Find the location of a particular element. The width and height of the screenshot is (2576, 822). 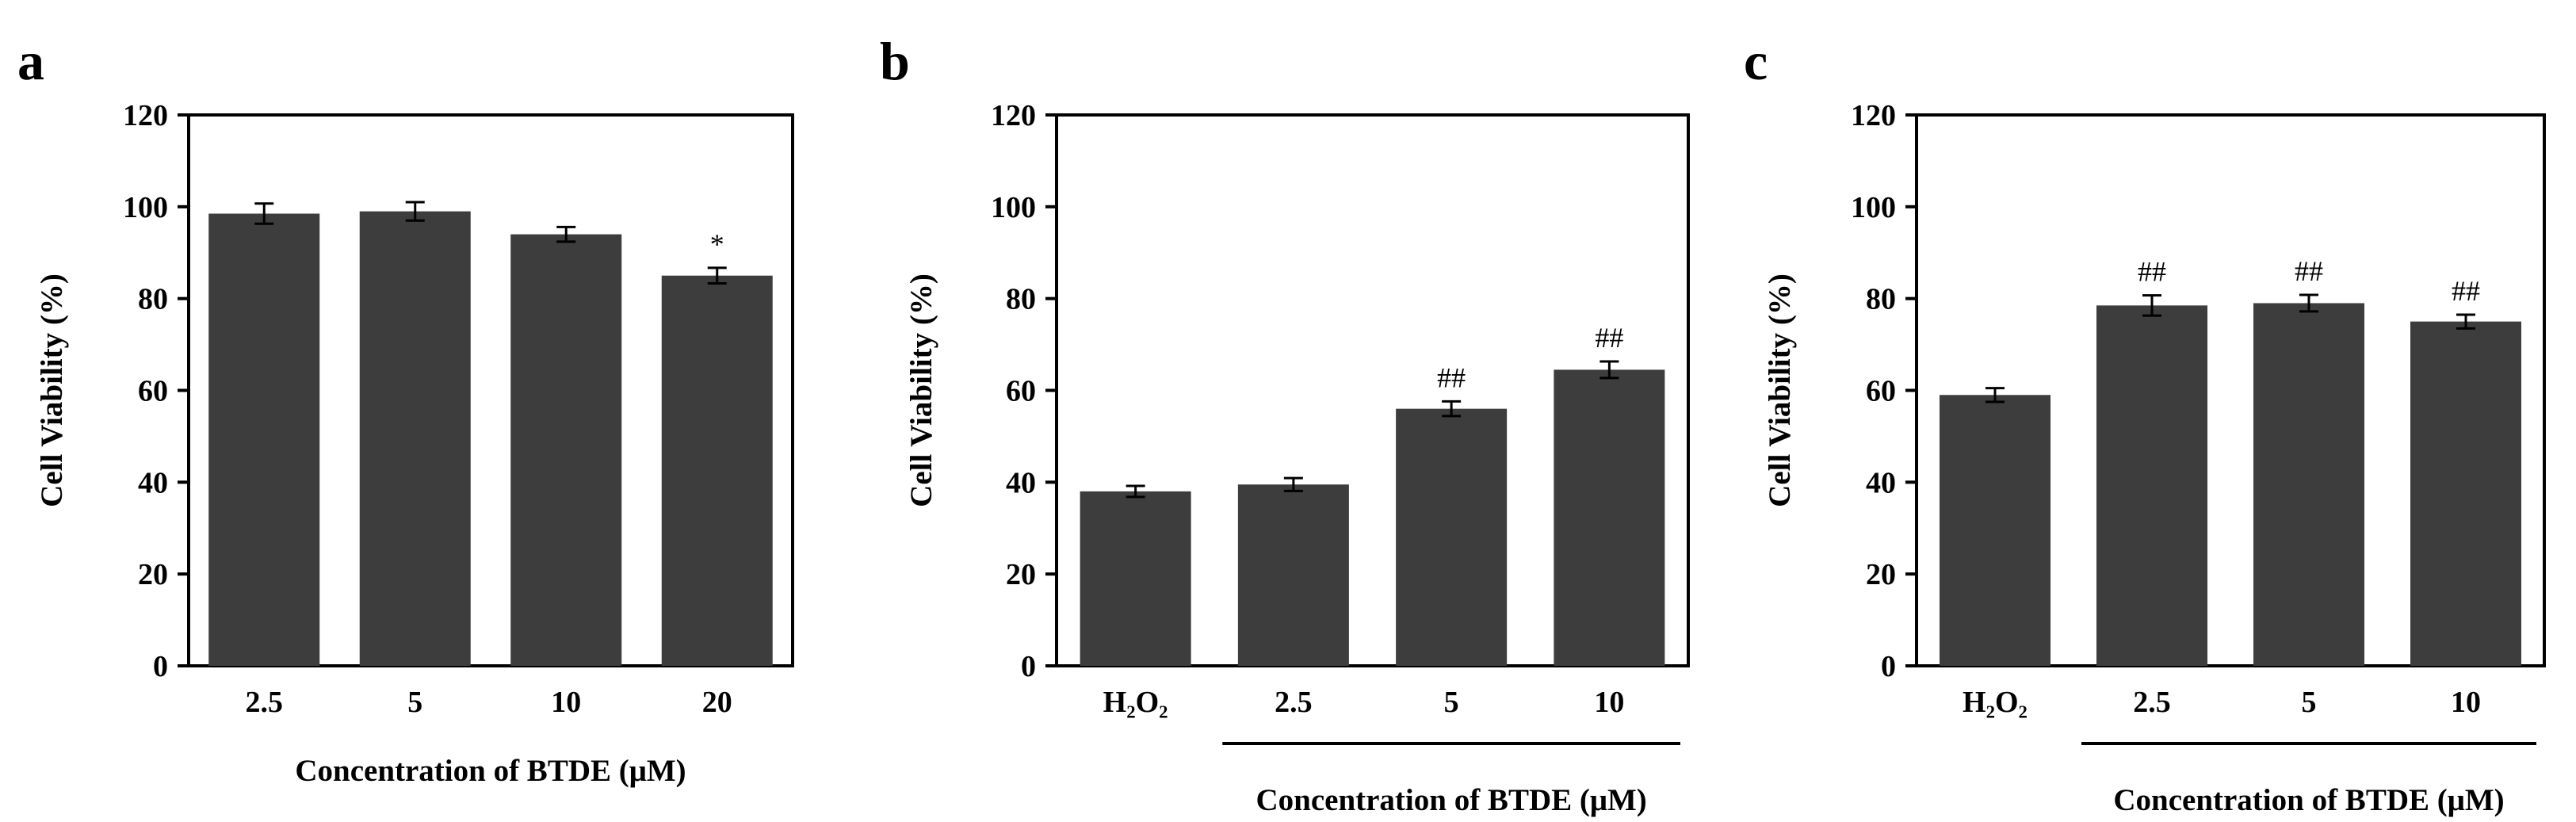

panel-label: a is located at coordinates (31, 61).